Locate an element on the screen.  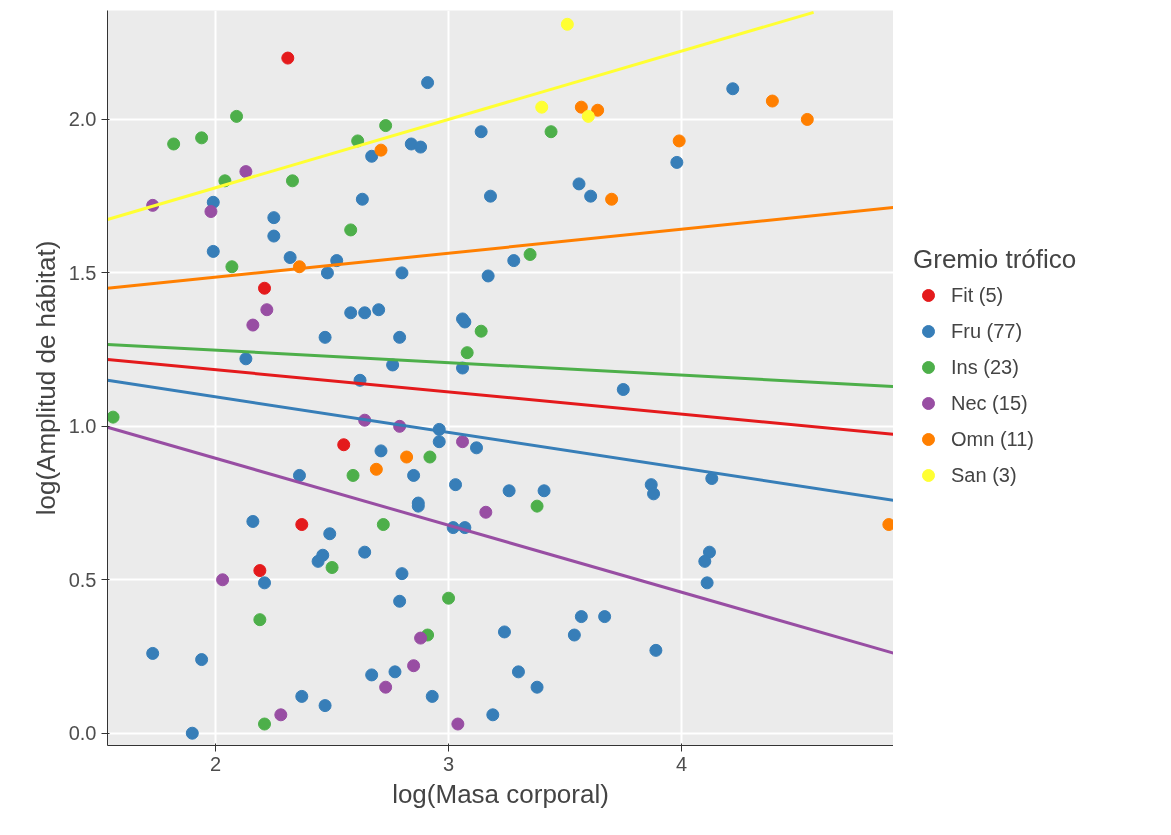
y-tick-label: 1.5 is located at coordinates (82, 272).